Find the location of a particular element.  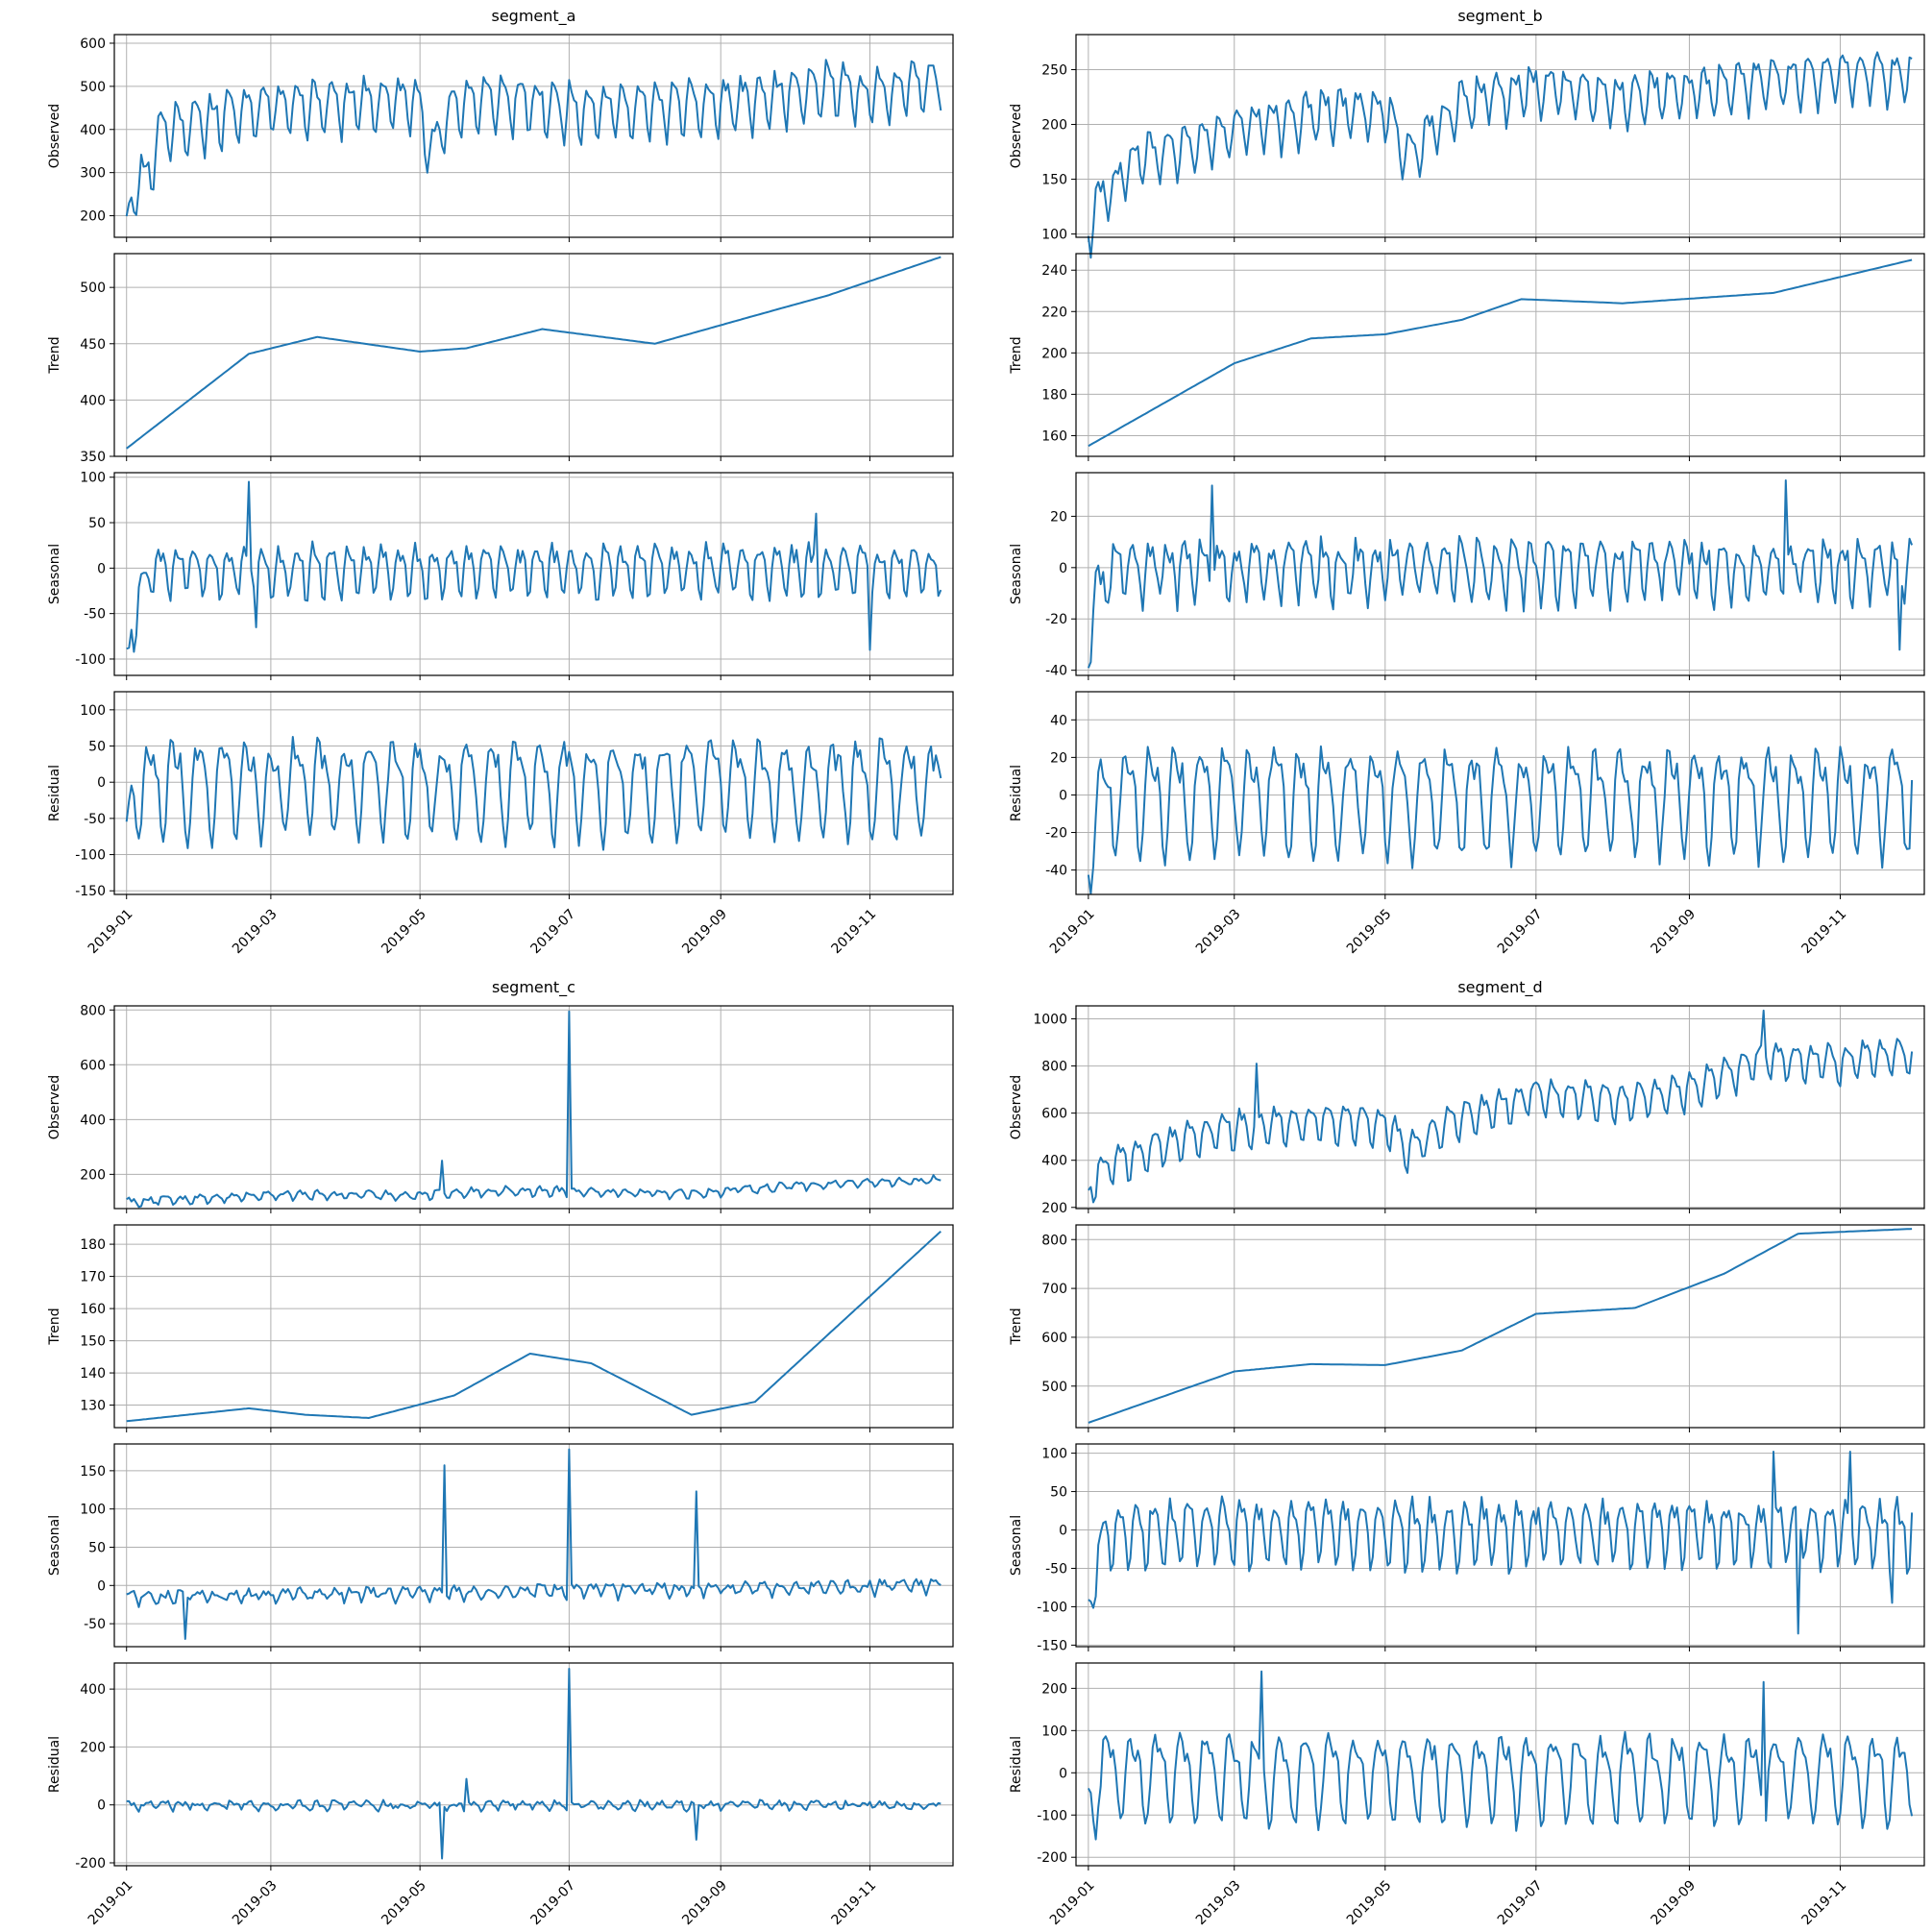

y-tick-label: 500 is located at coordinates (93, 87).